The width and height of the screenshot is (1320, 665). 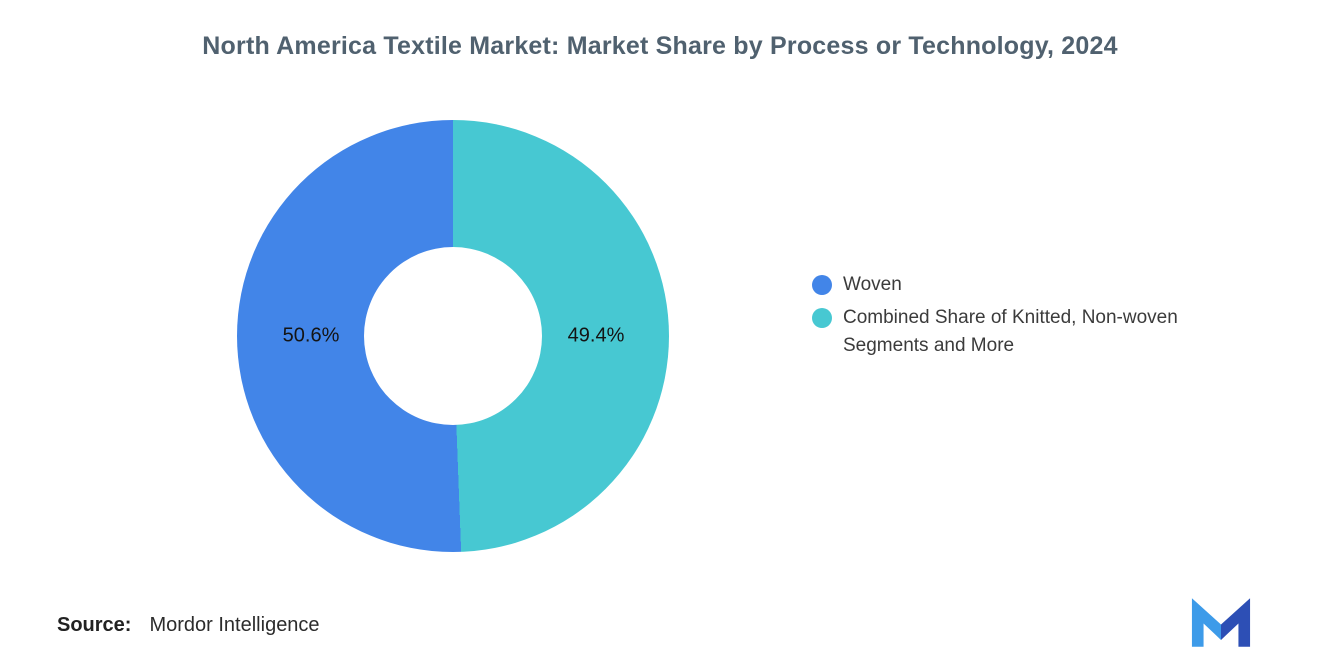 I want to click on donut-hole, so click(x=453, y=336).